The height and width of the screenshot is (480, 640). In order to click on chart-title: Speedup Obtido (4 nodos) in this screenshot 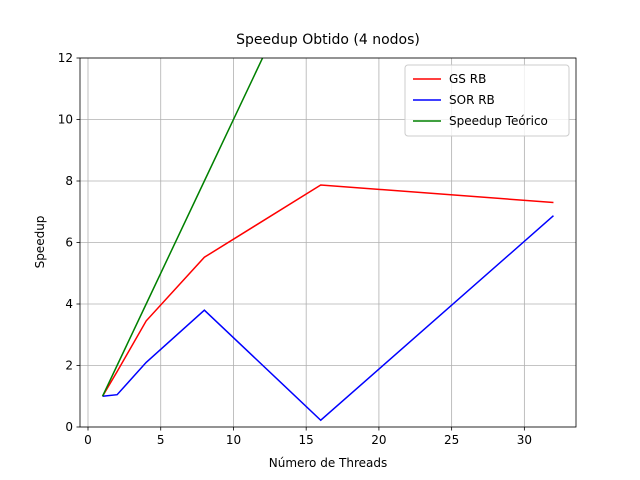, I will do `click(328, 40)`.